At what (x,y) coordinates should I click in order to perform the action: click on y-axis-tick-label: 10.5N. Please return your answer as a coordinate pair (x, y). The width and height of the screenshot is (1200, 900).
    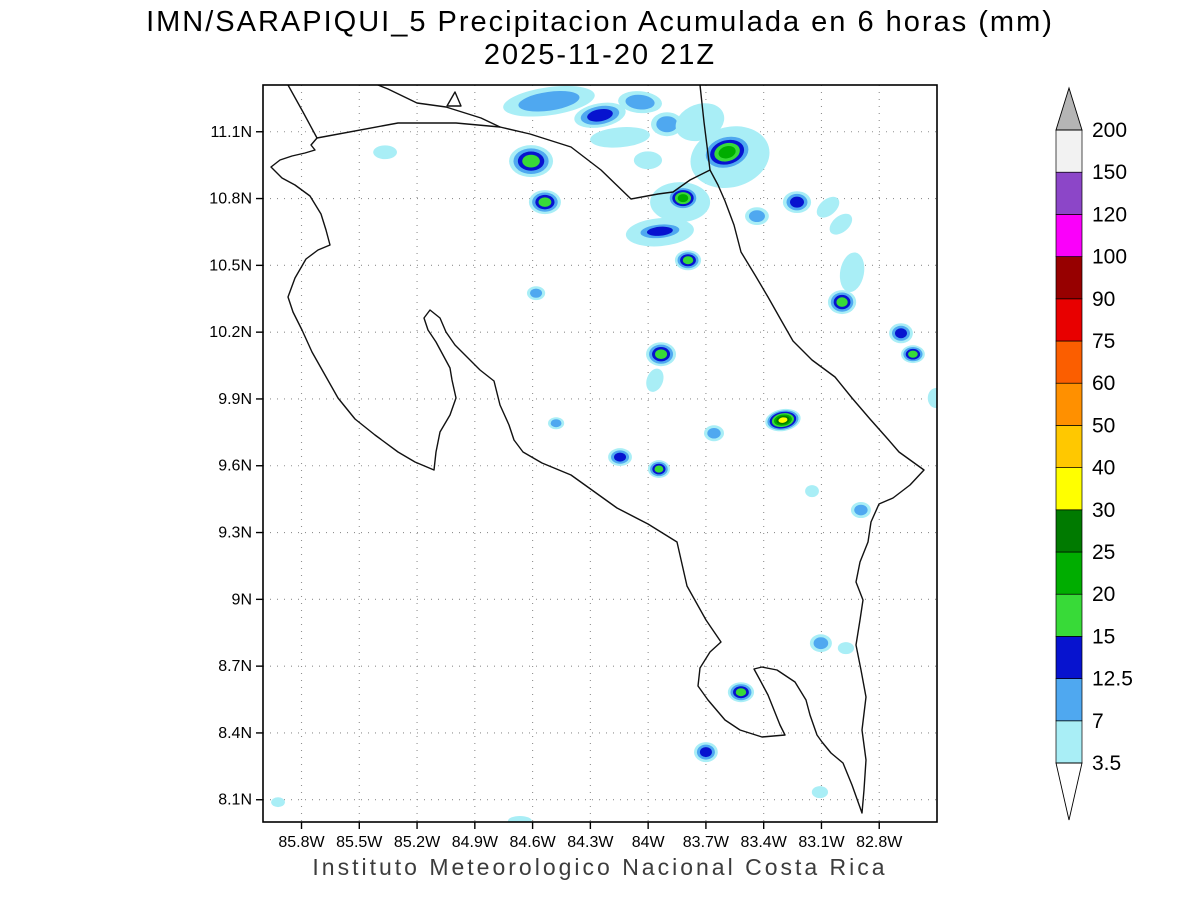
    Looking at the image, I should click on (230, 265).